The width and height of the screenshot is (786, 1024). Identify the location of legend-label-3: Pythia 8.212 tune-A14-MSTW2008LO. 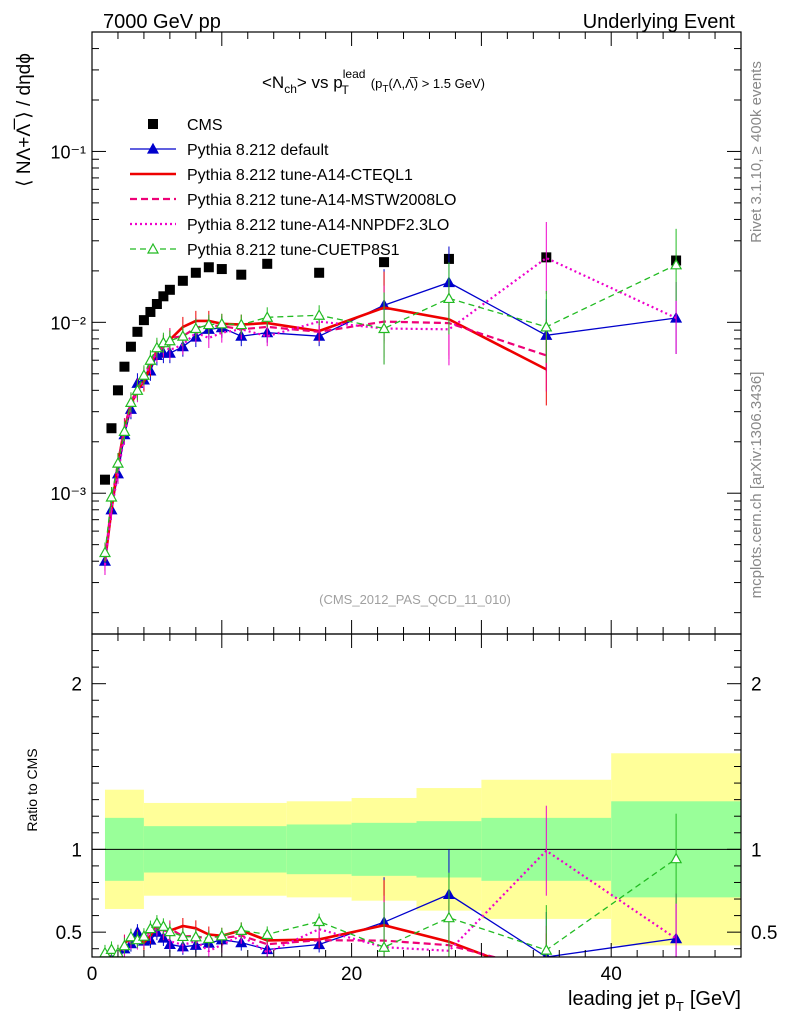
(321, 200).